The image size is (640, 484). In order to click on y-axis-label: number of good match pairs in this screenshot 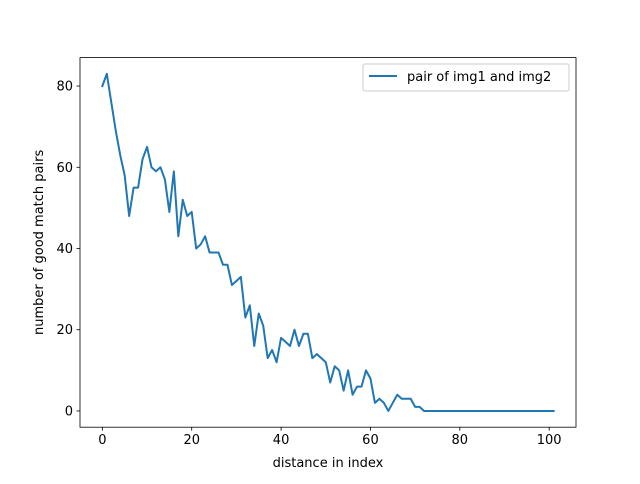, I will do `click(39, 242)`.